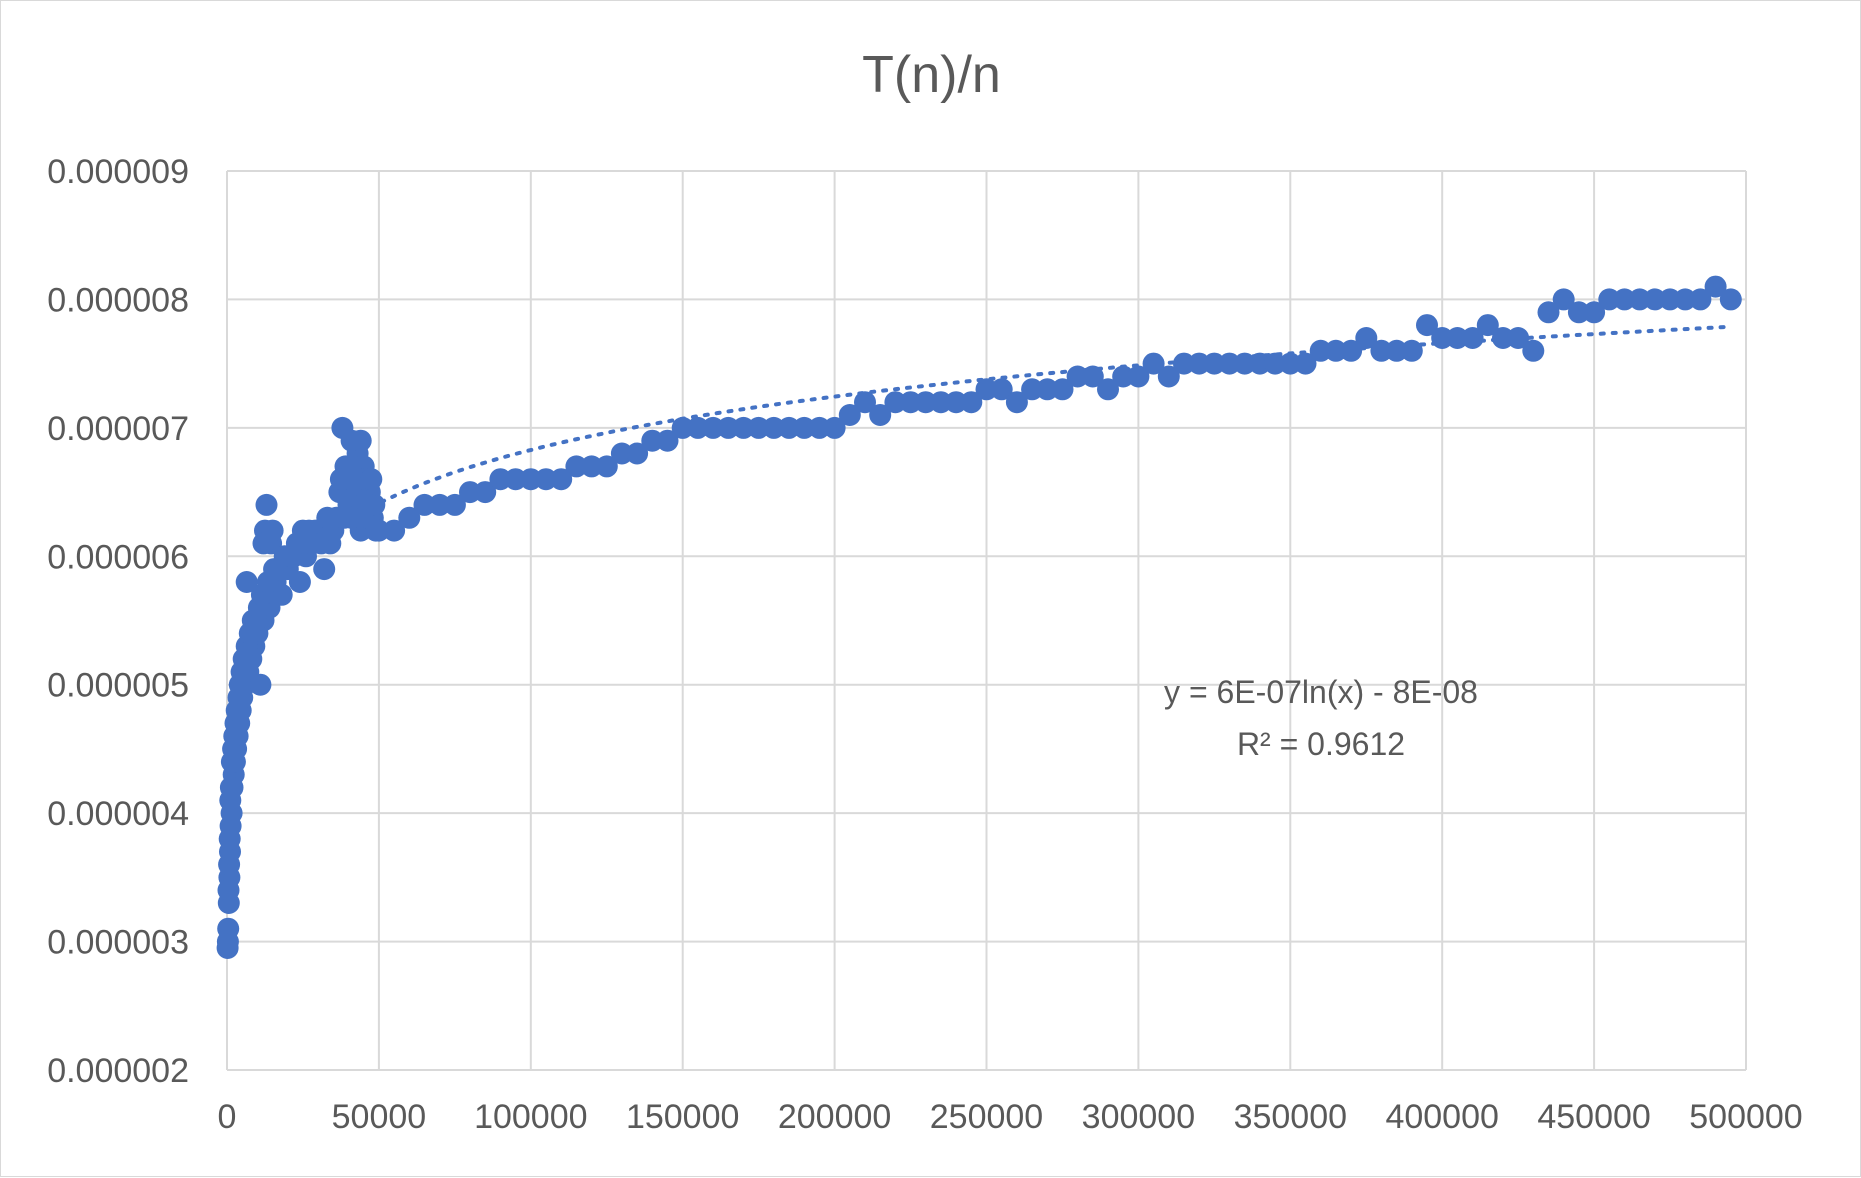 Image resolution: width=1861 pixels, height=1178 pixels. I want to click on x-tick-label: 250000, so click(986, 1117).